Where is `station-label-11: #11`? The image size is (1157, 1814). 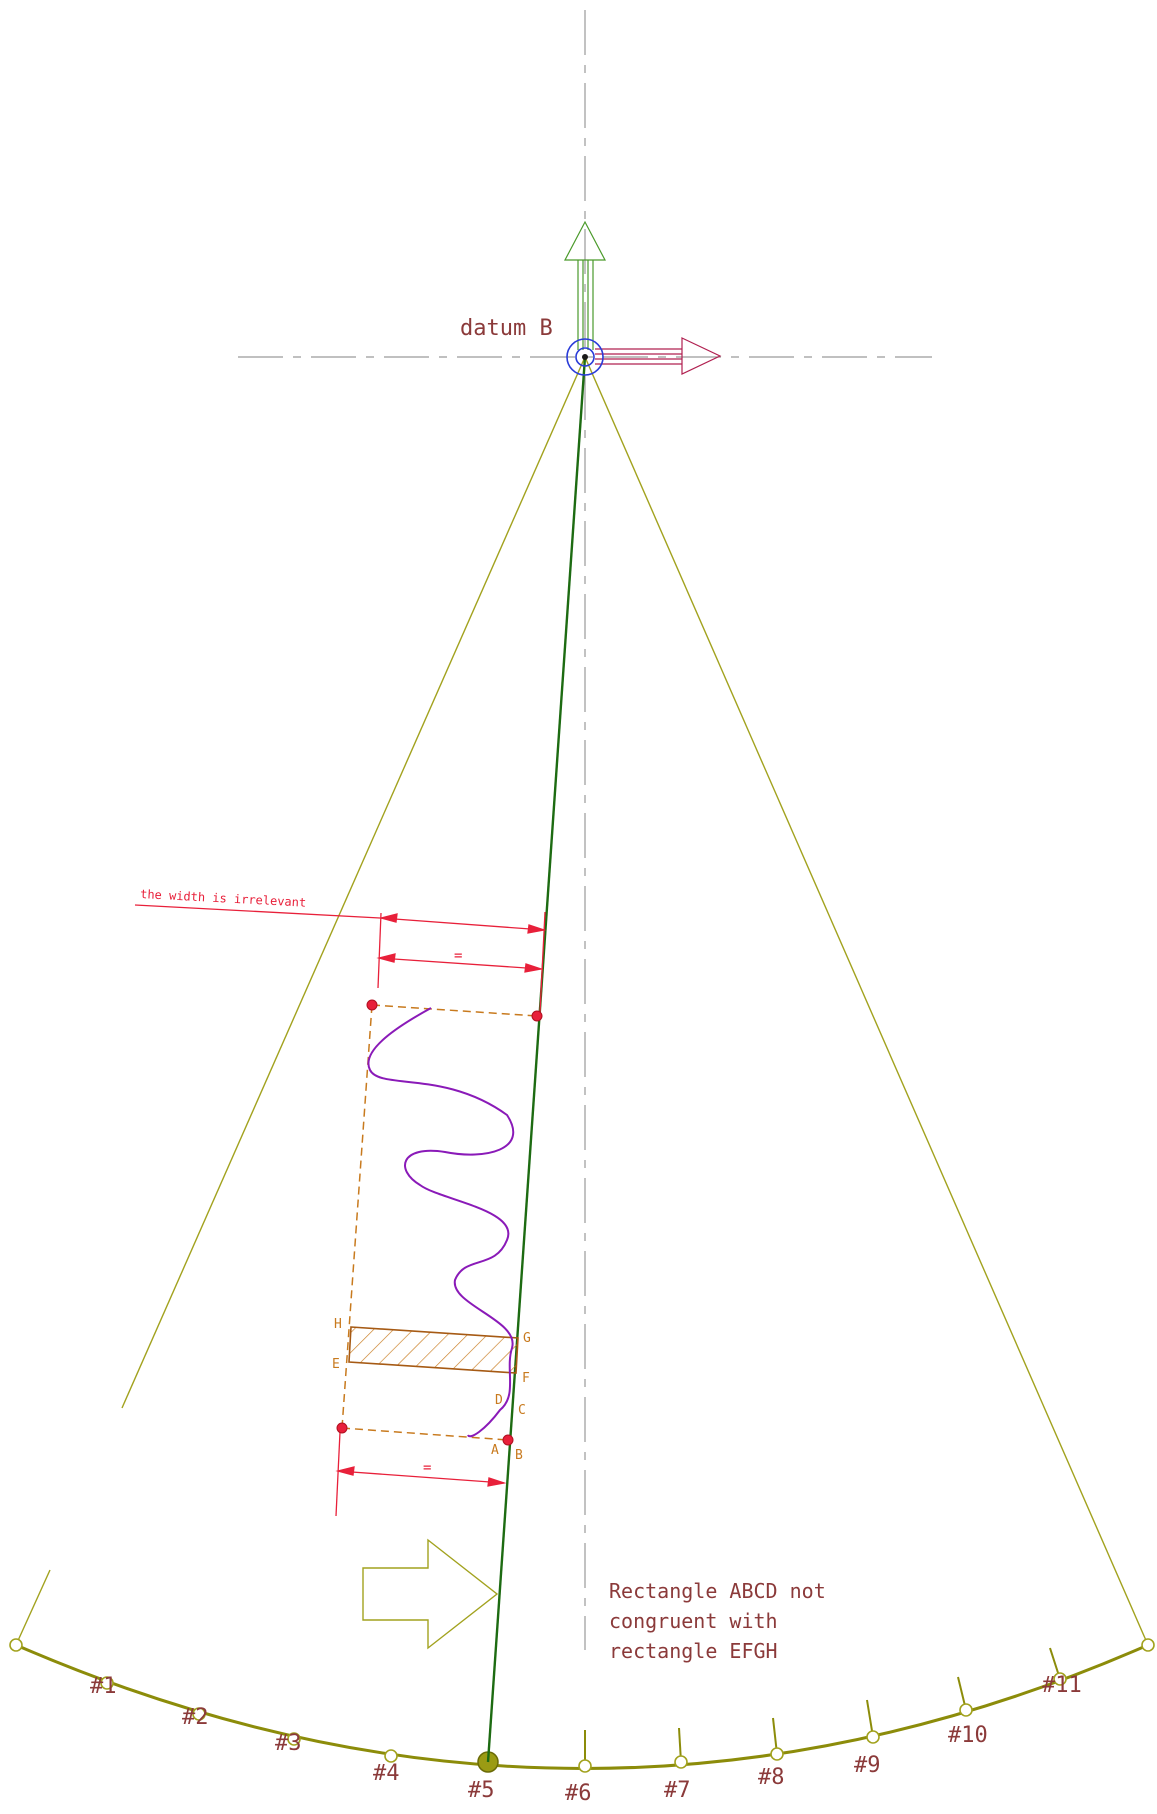
station-label-11: #11 is located at coordinates (1062, 1685).